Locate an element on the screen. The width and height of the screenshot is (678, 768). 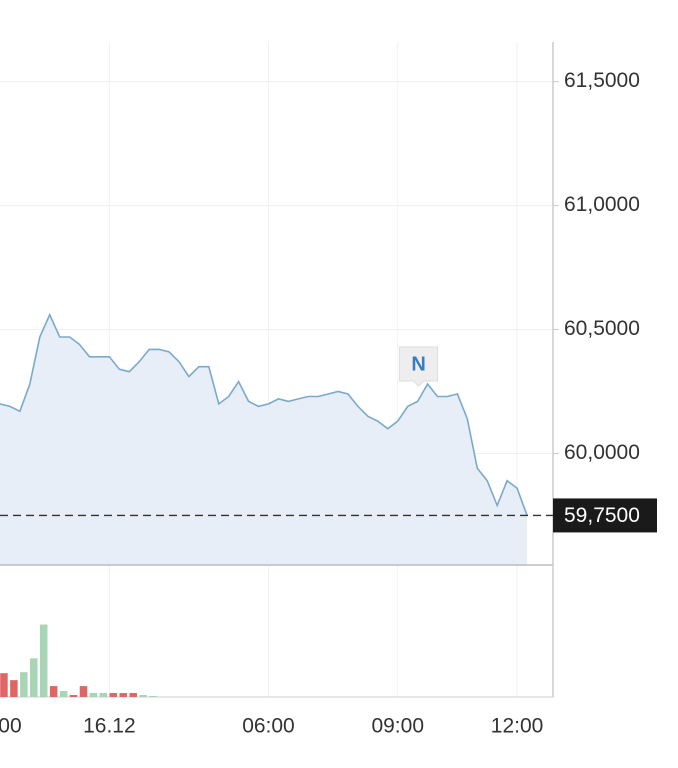
x-tick-label: 16.12 is located at coordinates (109, 726).